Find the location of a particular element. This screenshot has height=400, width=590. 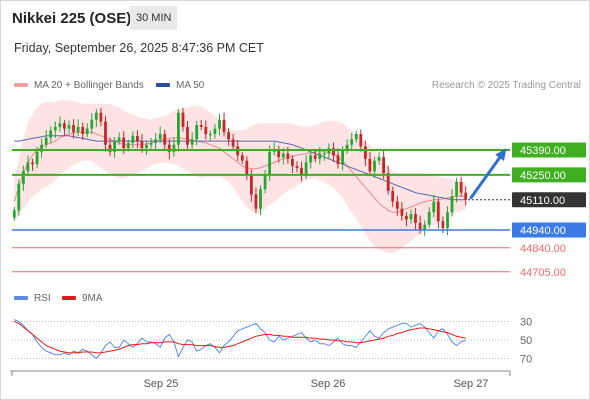

interval-button: 30 MIN is located at coordinates (154, 18).